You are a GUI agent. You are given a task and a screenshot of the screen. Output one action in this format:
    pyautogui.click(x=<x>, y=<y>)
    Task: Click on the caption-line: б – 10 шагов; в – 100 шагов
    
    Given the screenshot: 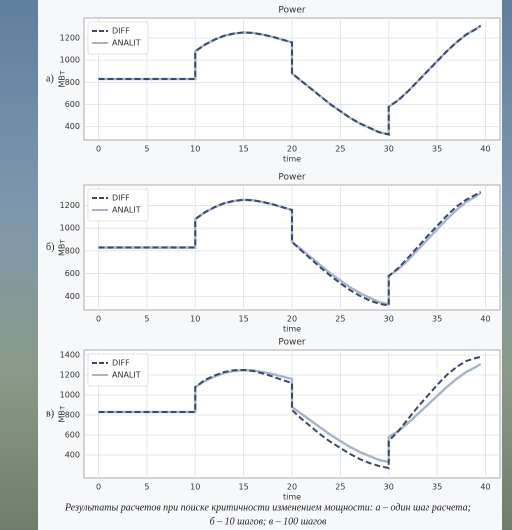 What is the action you would take?
    pyautogui.click(x=268, y=521)
    